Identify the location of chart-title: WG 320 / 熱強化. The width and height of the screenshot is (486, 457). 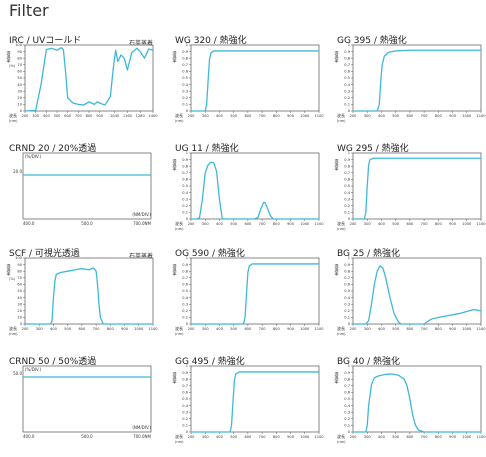
(211, 41).